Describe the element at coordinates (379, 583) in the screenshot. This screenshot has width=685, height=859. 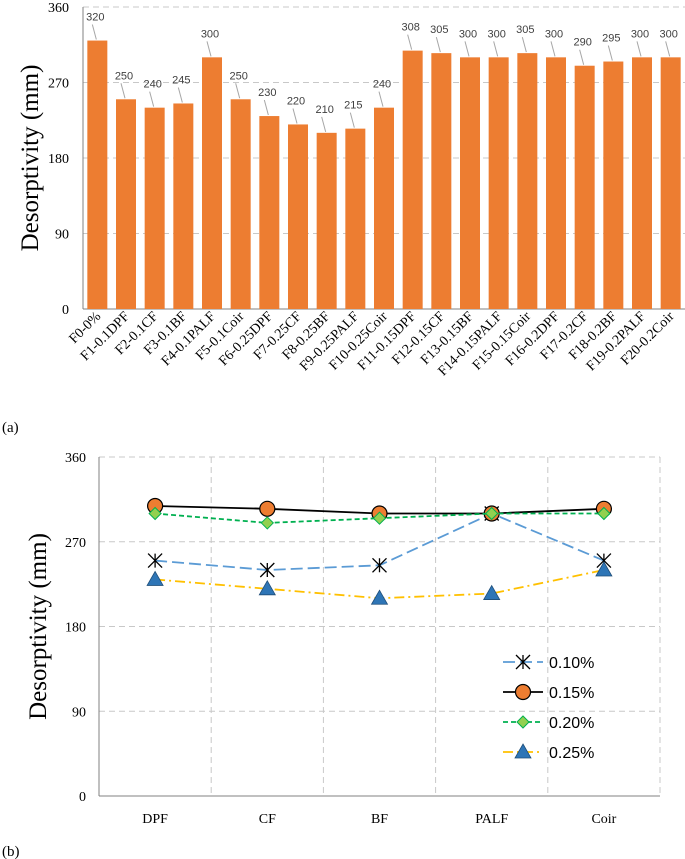
I see `series-0.25%` at that location.